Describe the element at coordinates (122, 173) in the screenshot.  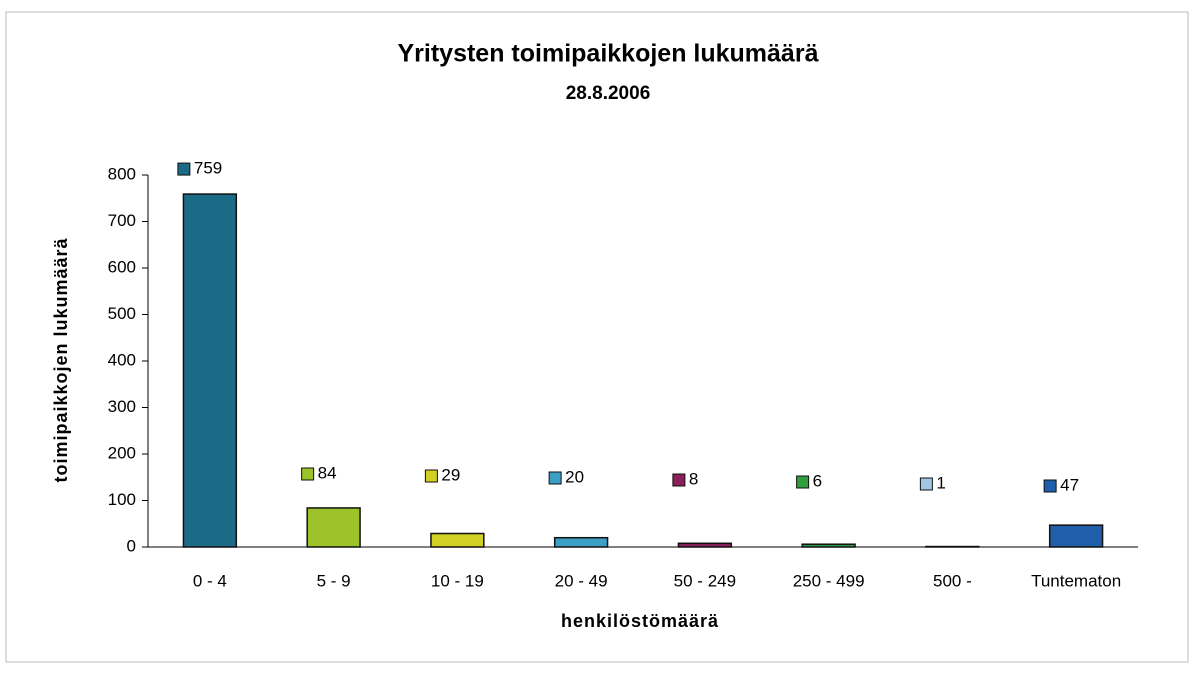
I see `y-tick-label: 800` at that location.